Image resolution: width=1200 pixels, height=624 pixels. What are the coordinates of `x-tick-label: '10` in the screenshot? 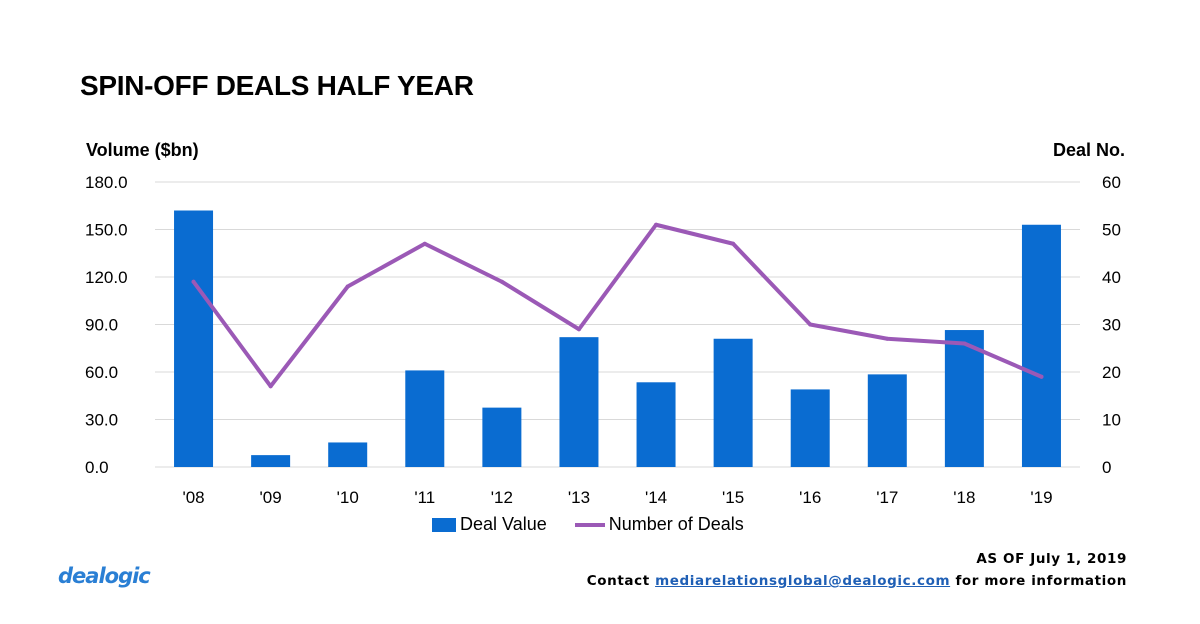 It's located at (348, 497).